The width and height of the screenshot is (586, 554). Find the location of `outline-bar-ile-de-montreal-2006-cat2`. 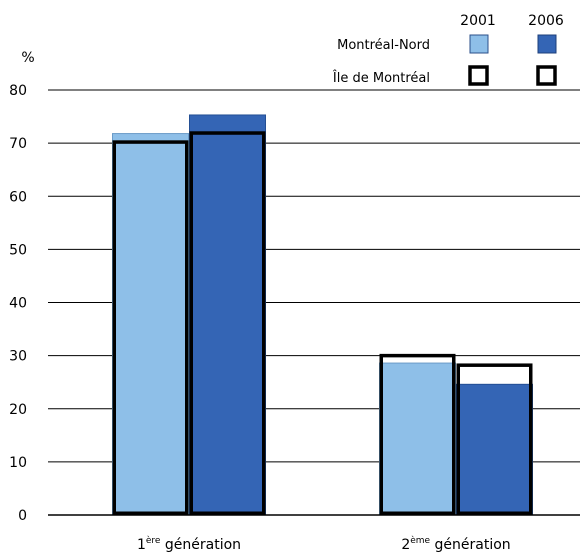

outline-bar-ile-de-montreal-2006-cat2 is located at coordinates (494, 439).